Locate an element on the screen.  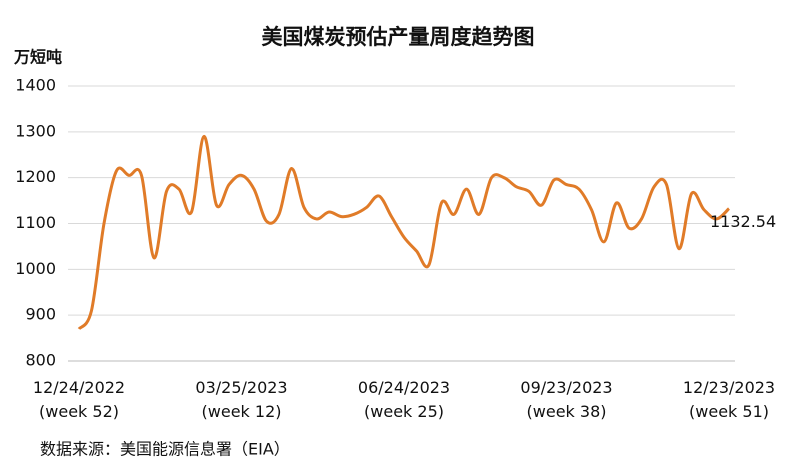
y-tick-label: 800 is located at coordinates (40, 360).